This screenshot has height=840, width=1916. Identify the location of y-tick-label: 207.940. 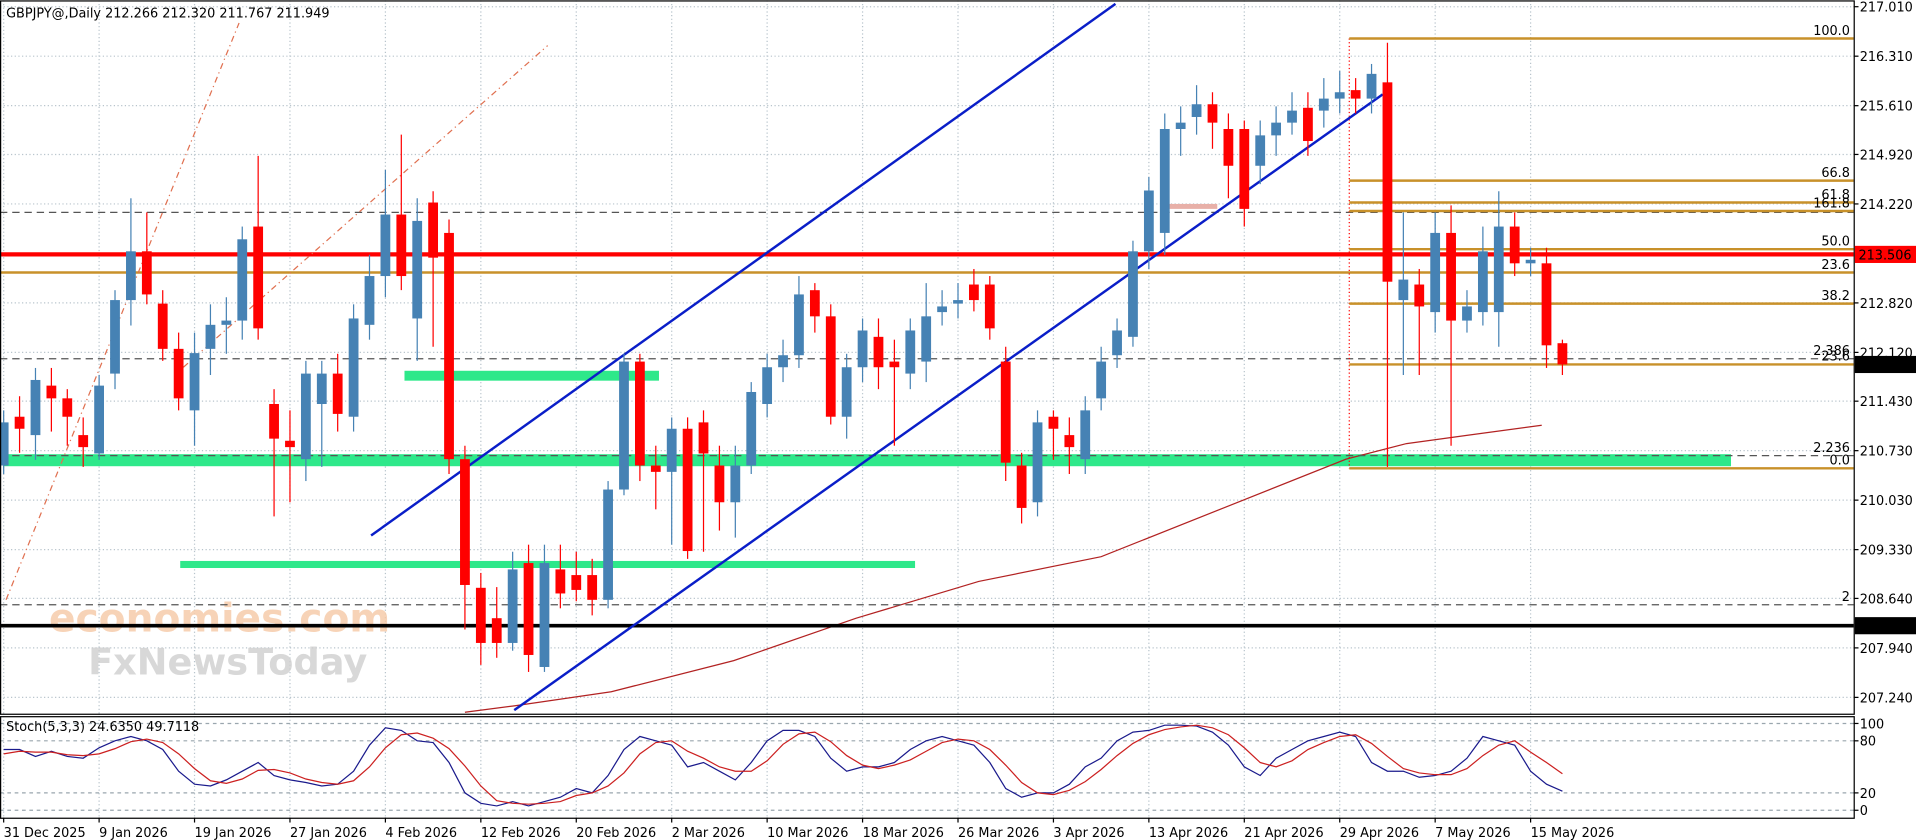
(1886, 649).